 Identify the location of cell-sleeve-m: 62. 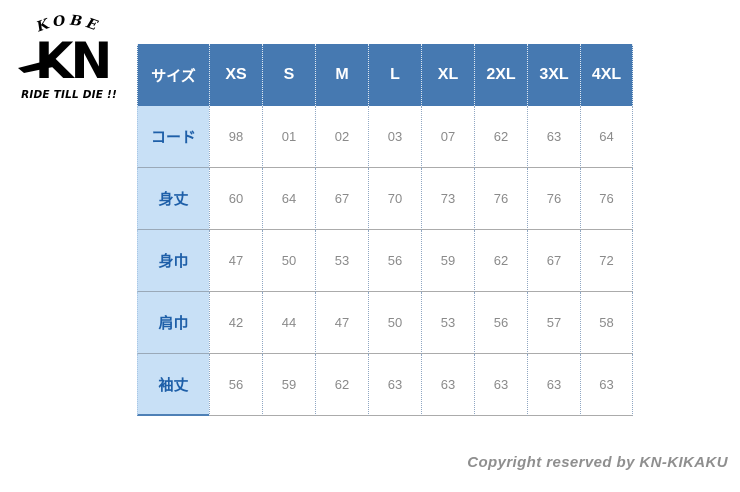
(341, 385).